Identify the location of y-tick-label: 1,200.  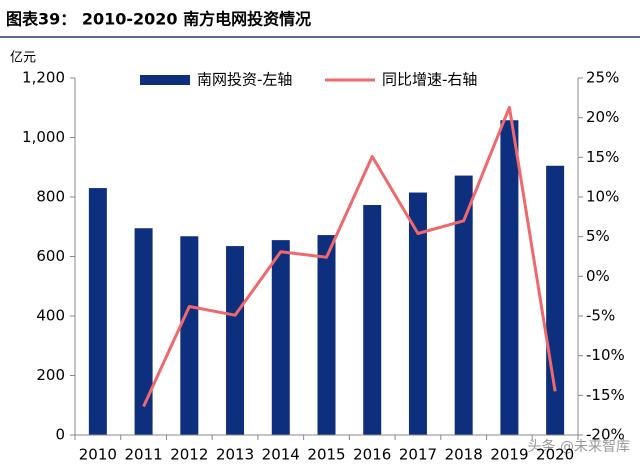
(43, 78).